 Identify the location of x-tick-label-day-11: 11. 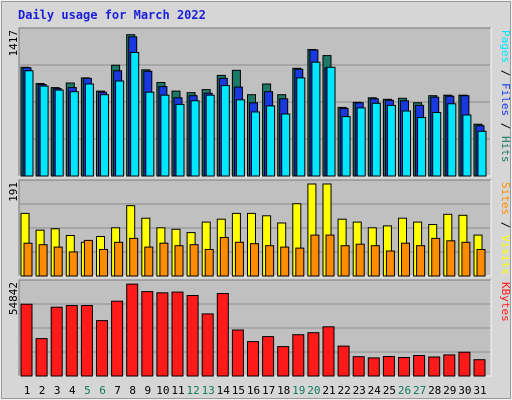
(177, 390).